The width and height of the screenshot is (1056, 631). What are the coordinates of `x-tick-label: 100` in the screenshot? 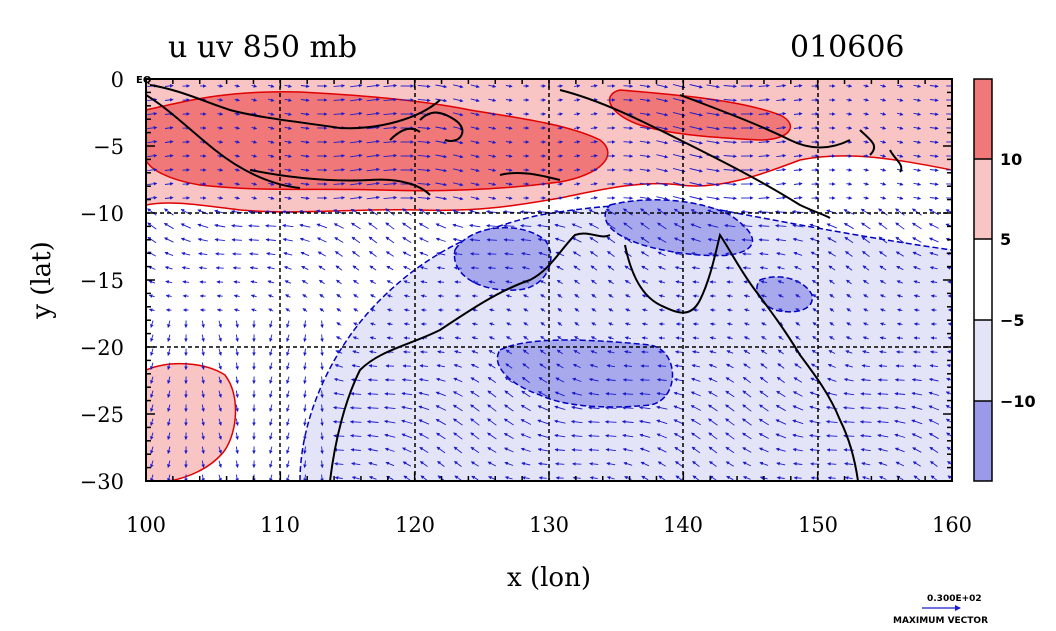 It's located at (146, 525).